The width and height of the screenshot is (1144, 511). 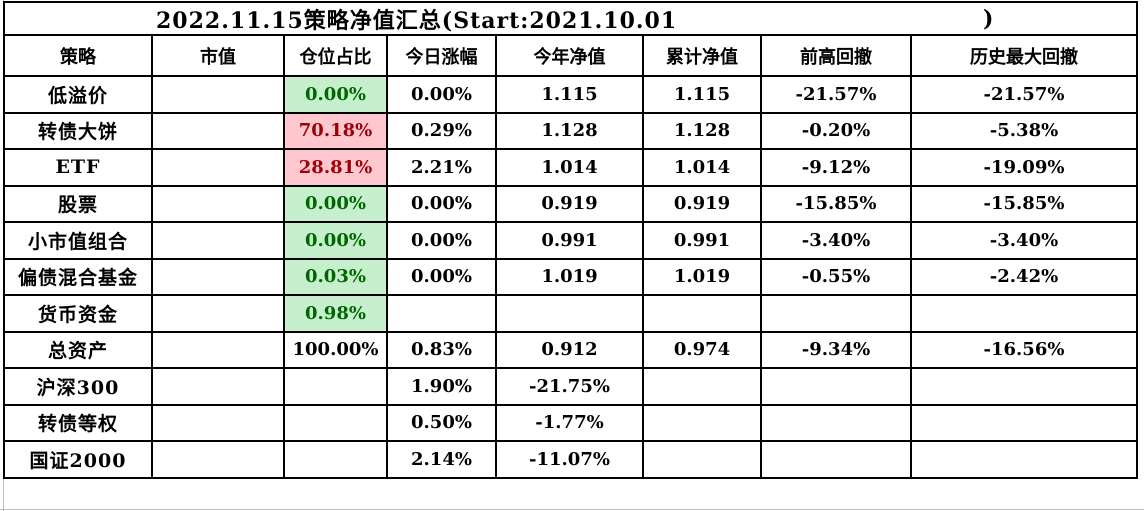 I want to click on prev-high-drawdown-cell: -3.40%, so click(x=836, y=240).